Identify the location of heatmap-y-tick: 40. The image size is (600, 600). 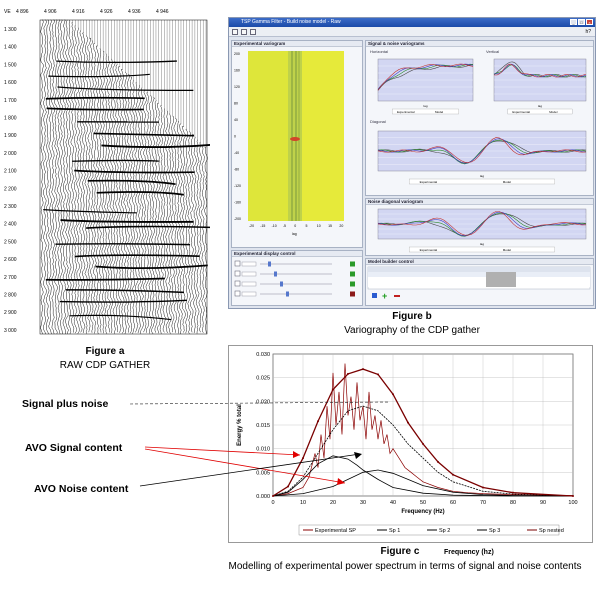
(236, 120).